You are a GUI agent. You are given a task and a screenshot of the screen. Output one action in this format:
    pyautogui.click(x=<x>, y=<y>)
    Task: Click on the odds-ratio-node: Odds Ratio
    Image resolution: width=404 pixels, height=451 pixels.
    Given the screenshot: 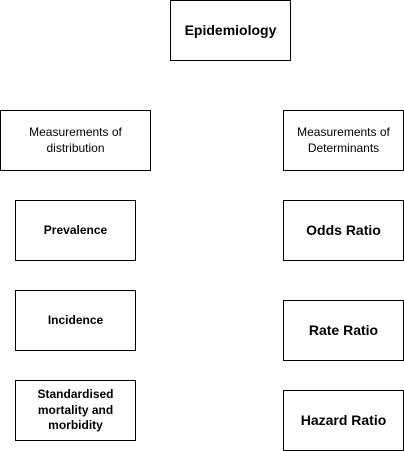 What is the action you would take?
    pyautogui.click(x=343, y=230)
    